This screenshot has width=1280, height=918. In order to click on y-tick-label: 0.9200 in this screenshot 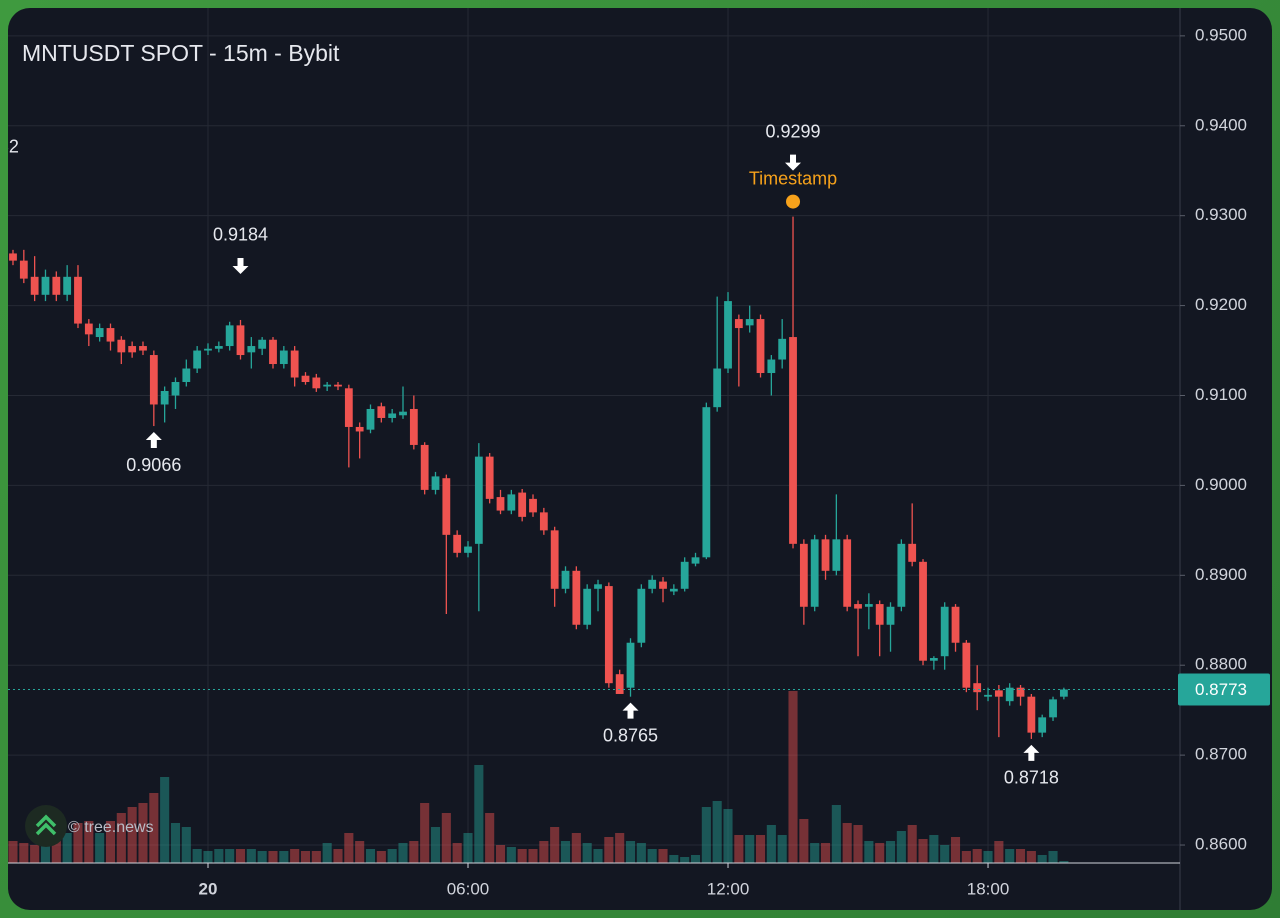, I will do `click(1221, 304)`.